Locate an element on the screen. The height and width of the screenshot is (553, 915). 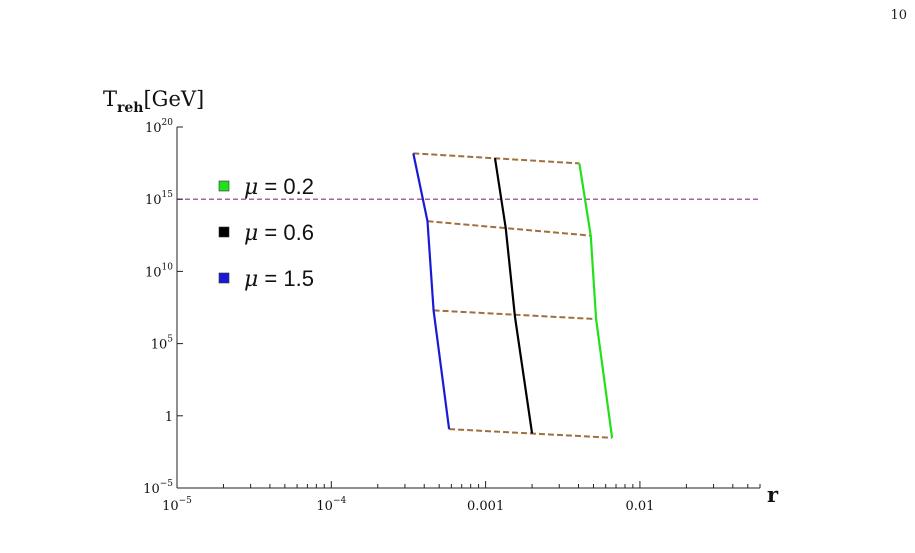
series-line-mu-0.6 is located at coordinates (513, 295).